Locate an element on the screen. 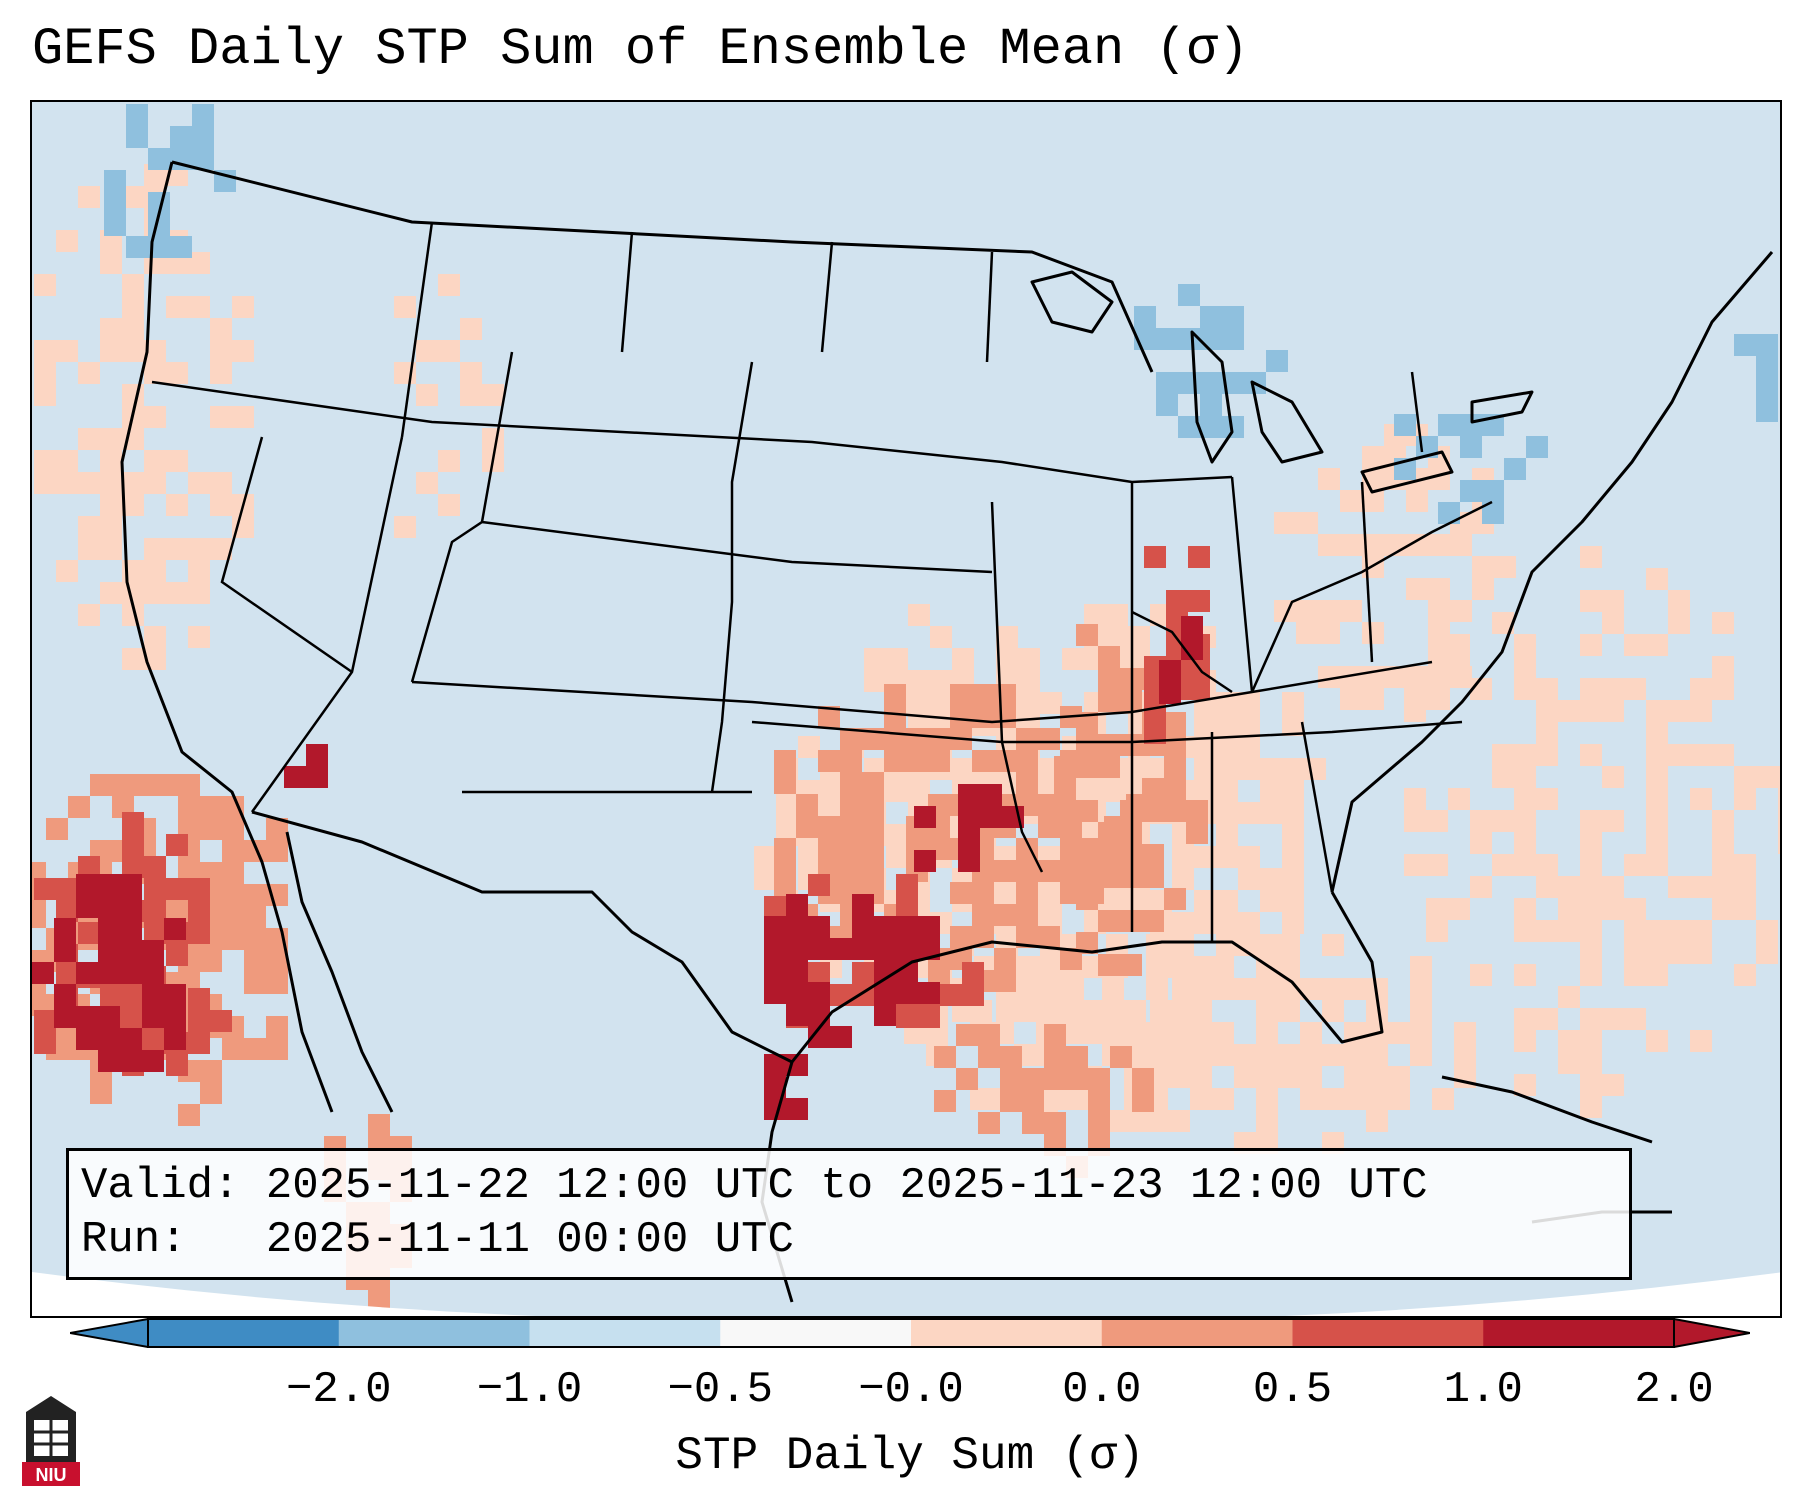 This screenshot has height=1506, width=1803. border-mn-east is located at coordinates (989, 307).